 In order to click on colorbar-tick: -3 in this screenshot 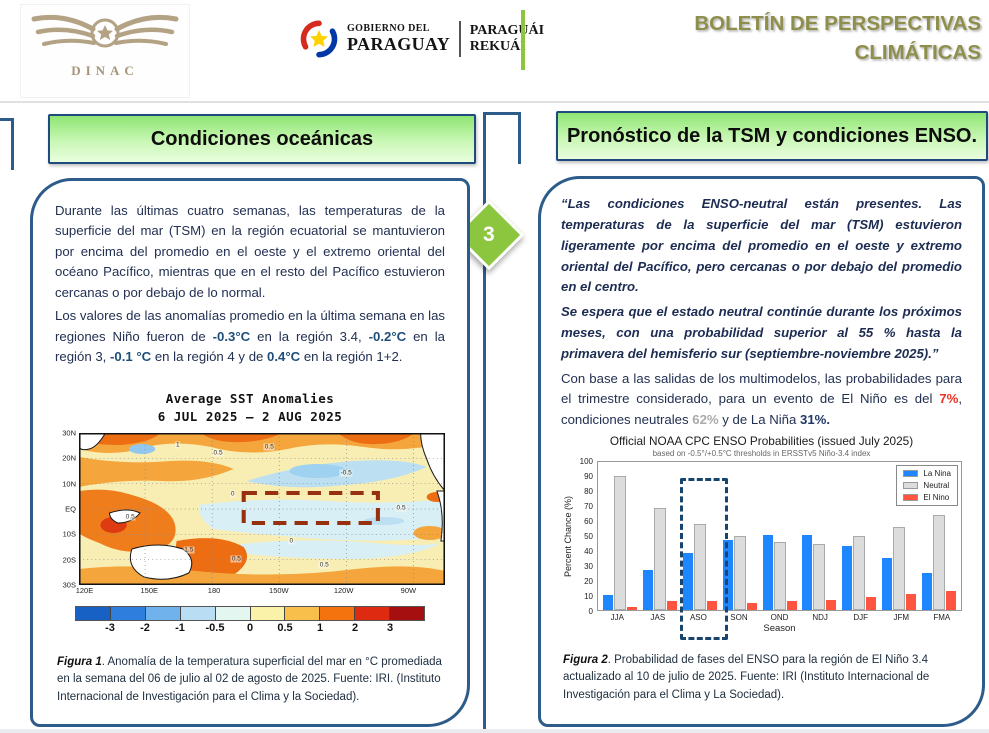, I will do `click(110, 628)`.